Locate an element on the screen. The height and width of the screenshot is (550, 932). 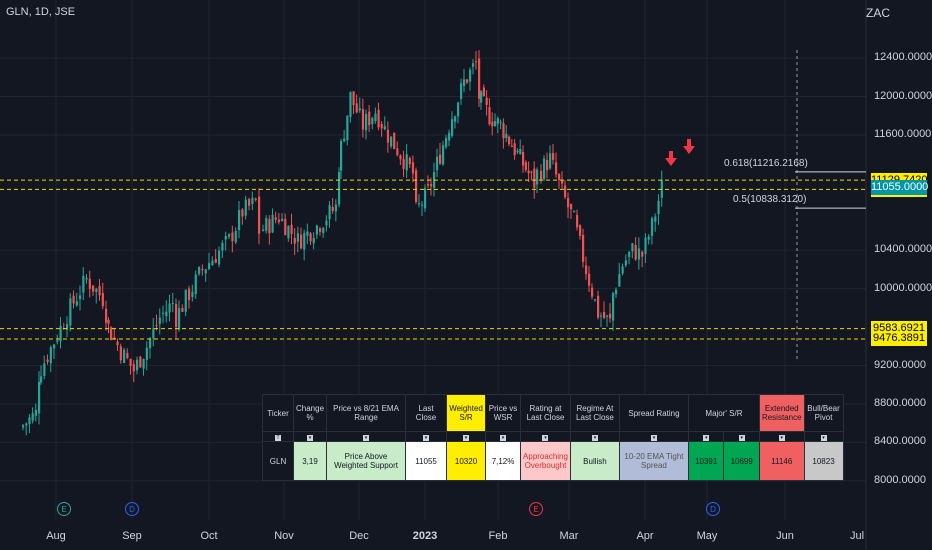
level-price-tag: 9476.3891 is located at coordinates (899, 339).